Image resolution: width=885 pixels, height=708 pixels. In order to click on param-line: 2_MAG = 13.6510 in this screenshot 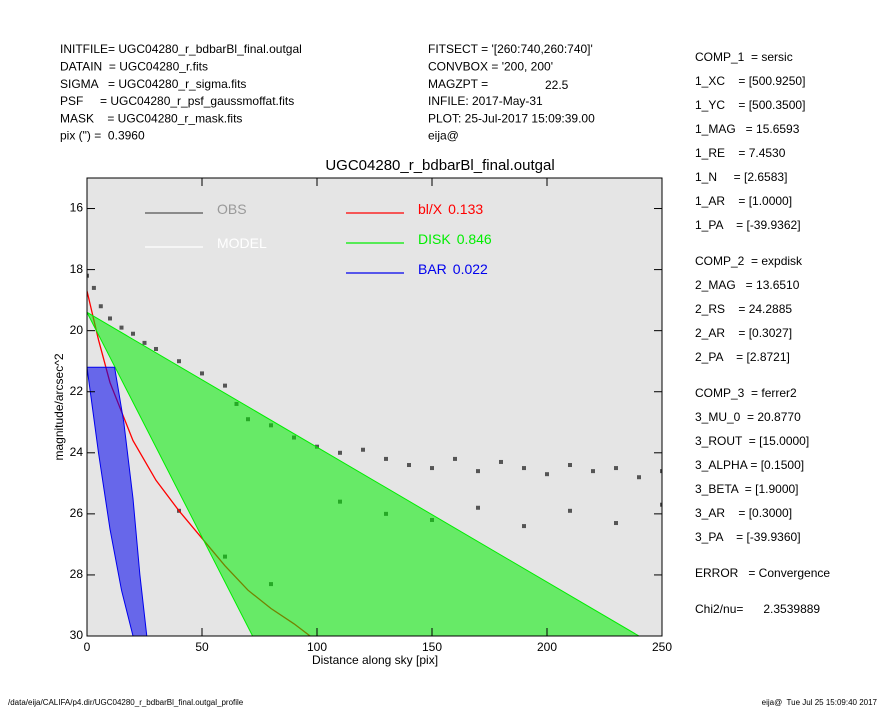, I will do `click(747, 285)`.